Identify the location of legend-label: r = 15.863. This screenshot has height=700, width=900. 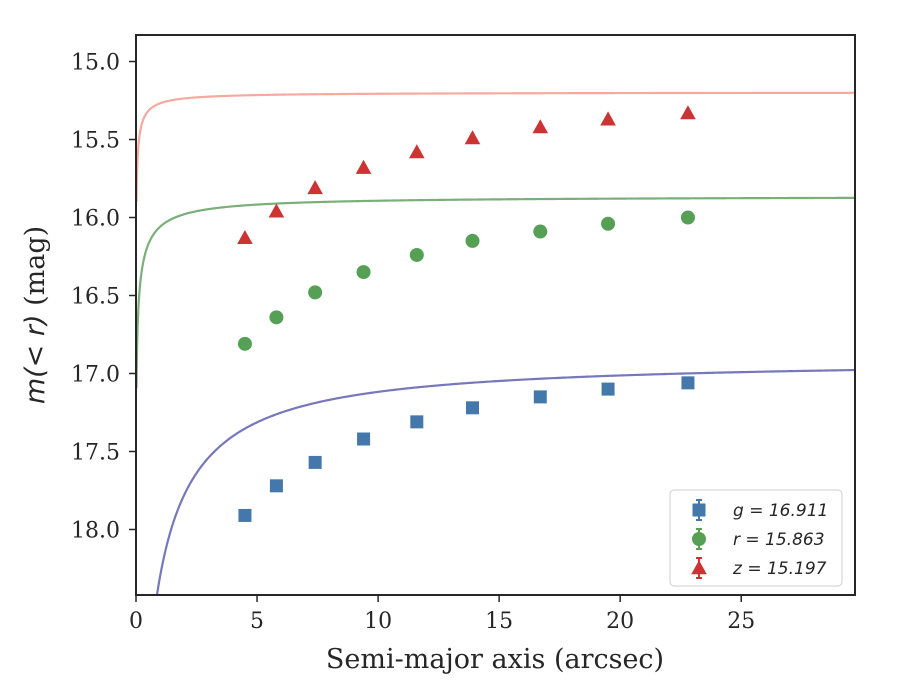
(779, 540).